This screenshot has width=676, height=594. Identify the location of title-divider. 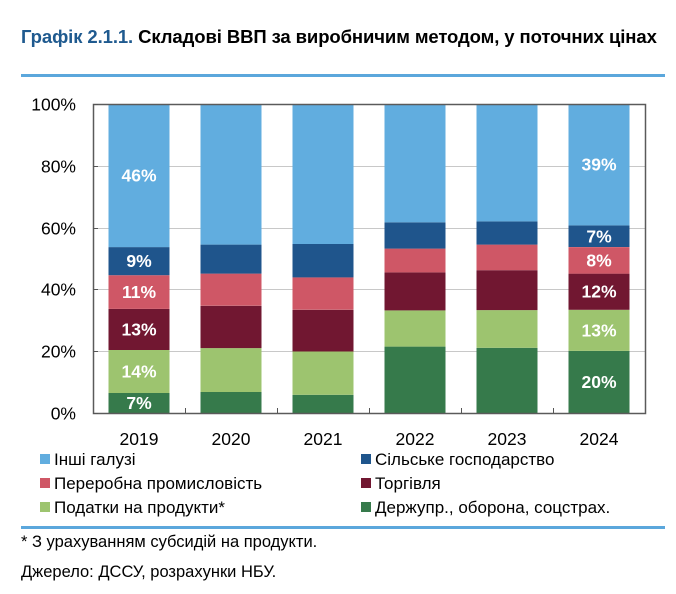
(343, 75).